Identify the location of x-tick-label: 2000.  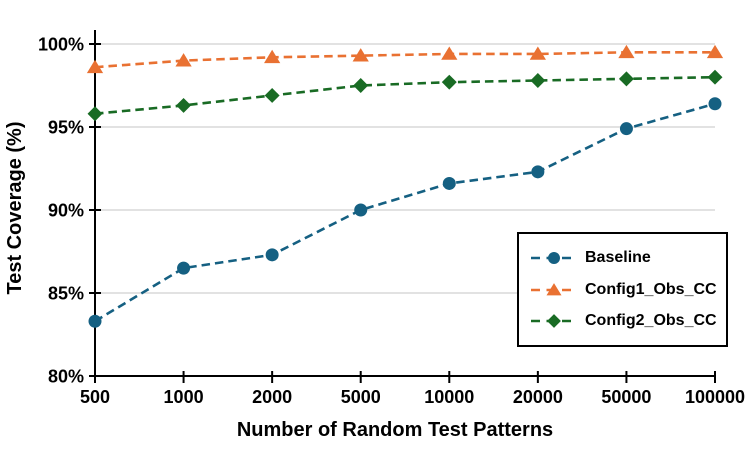
(272, 397).